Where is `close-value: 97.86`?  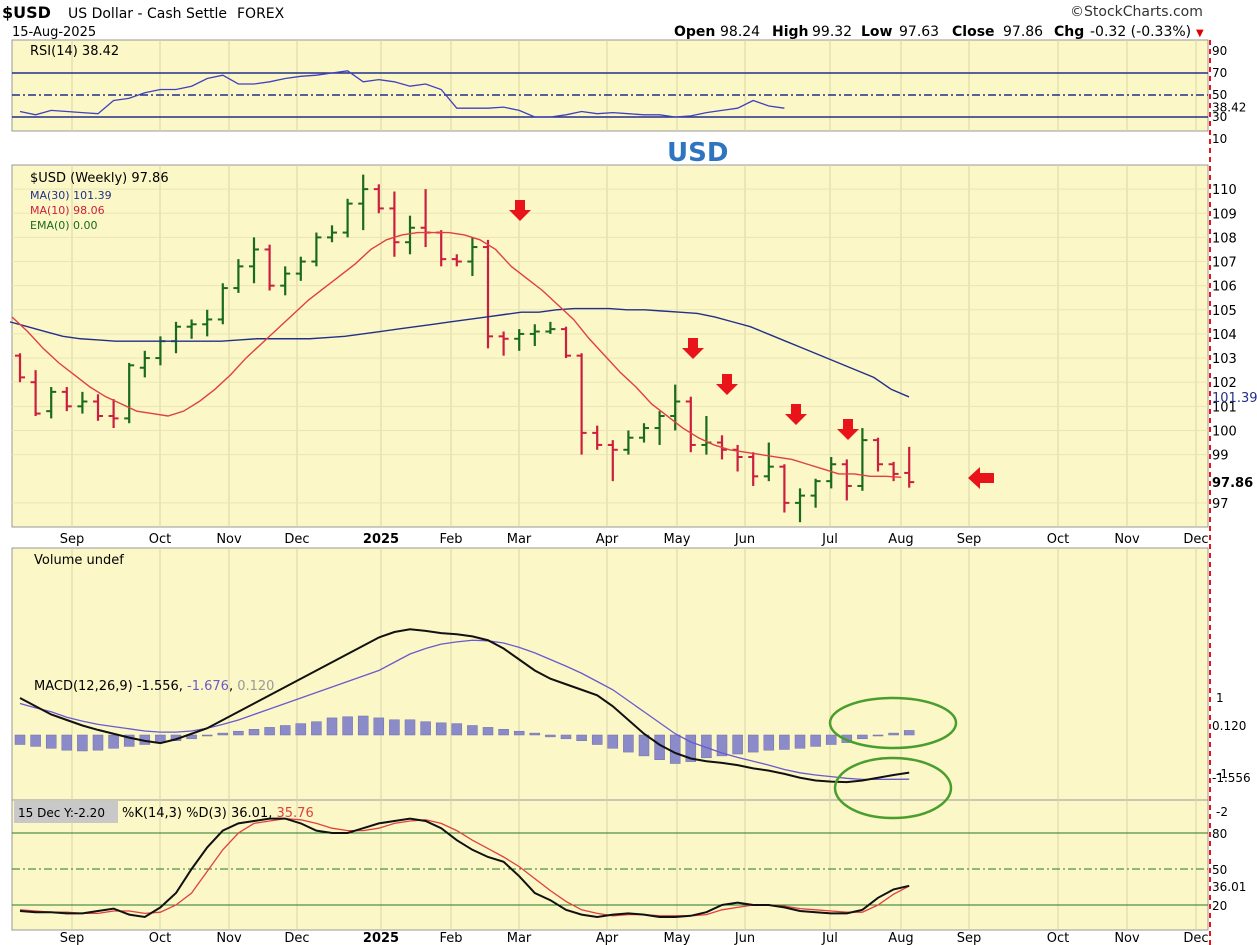 close-value: 97.86 is located at coordinates (1023, 32).